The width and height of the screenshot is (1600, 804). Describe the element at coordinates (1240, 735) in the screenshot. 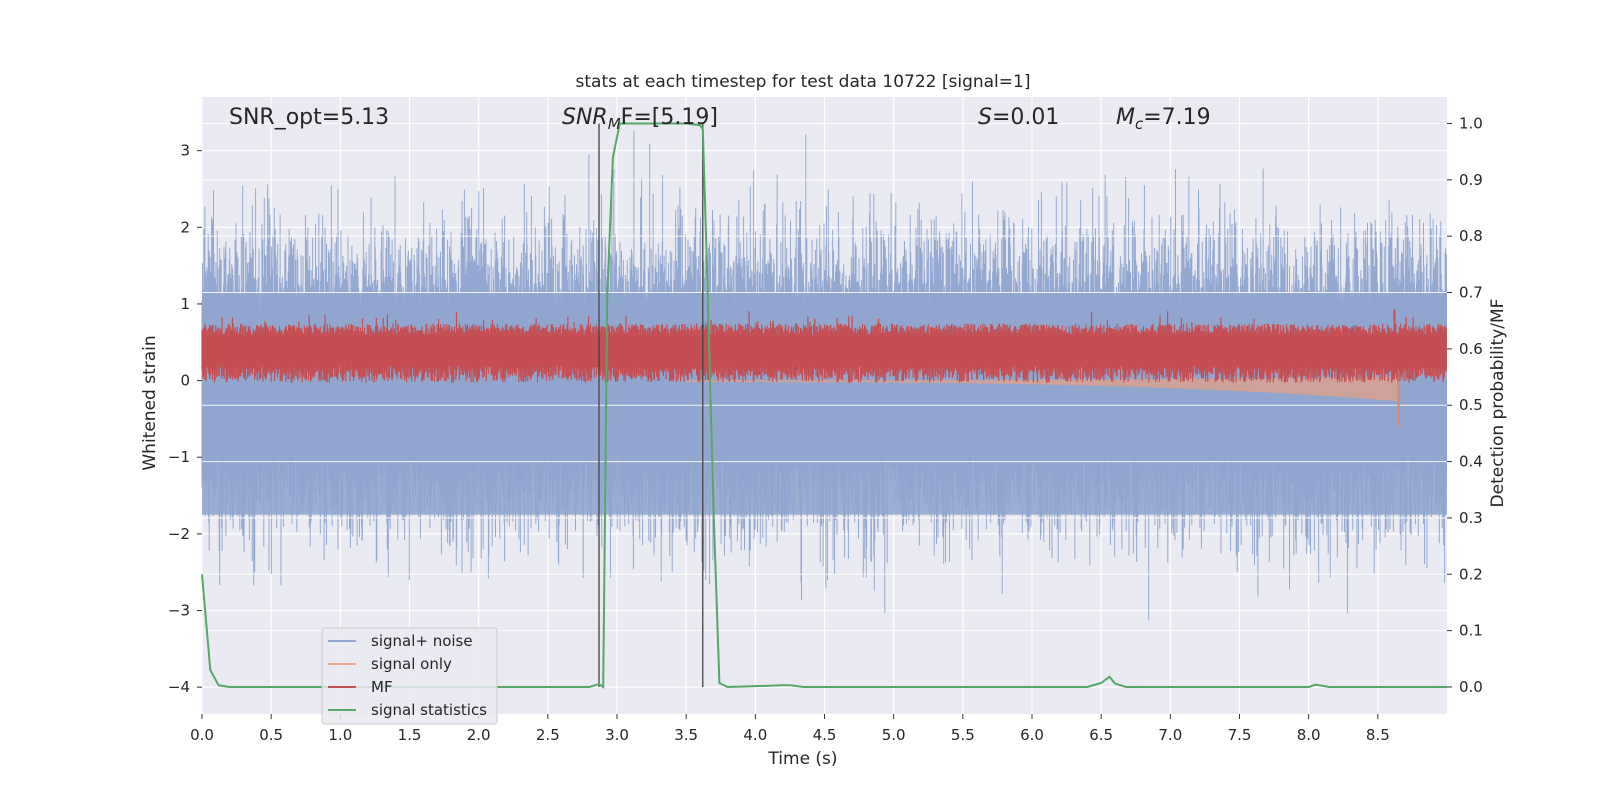

I see `x-tick-label: 7.5` at that location.